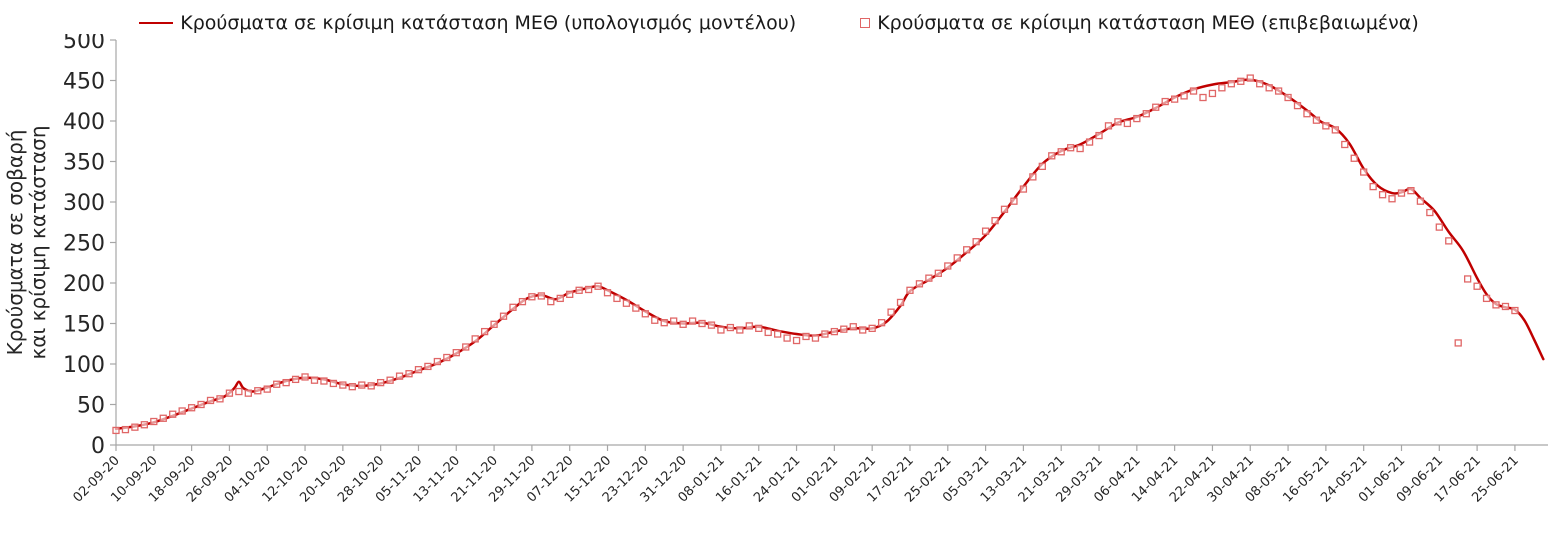  What do you see at coordinates (865, 23) in the screenshot?
I see `confirmed-square-swatch-icon` at bounding box center [865, 23].